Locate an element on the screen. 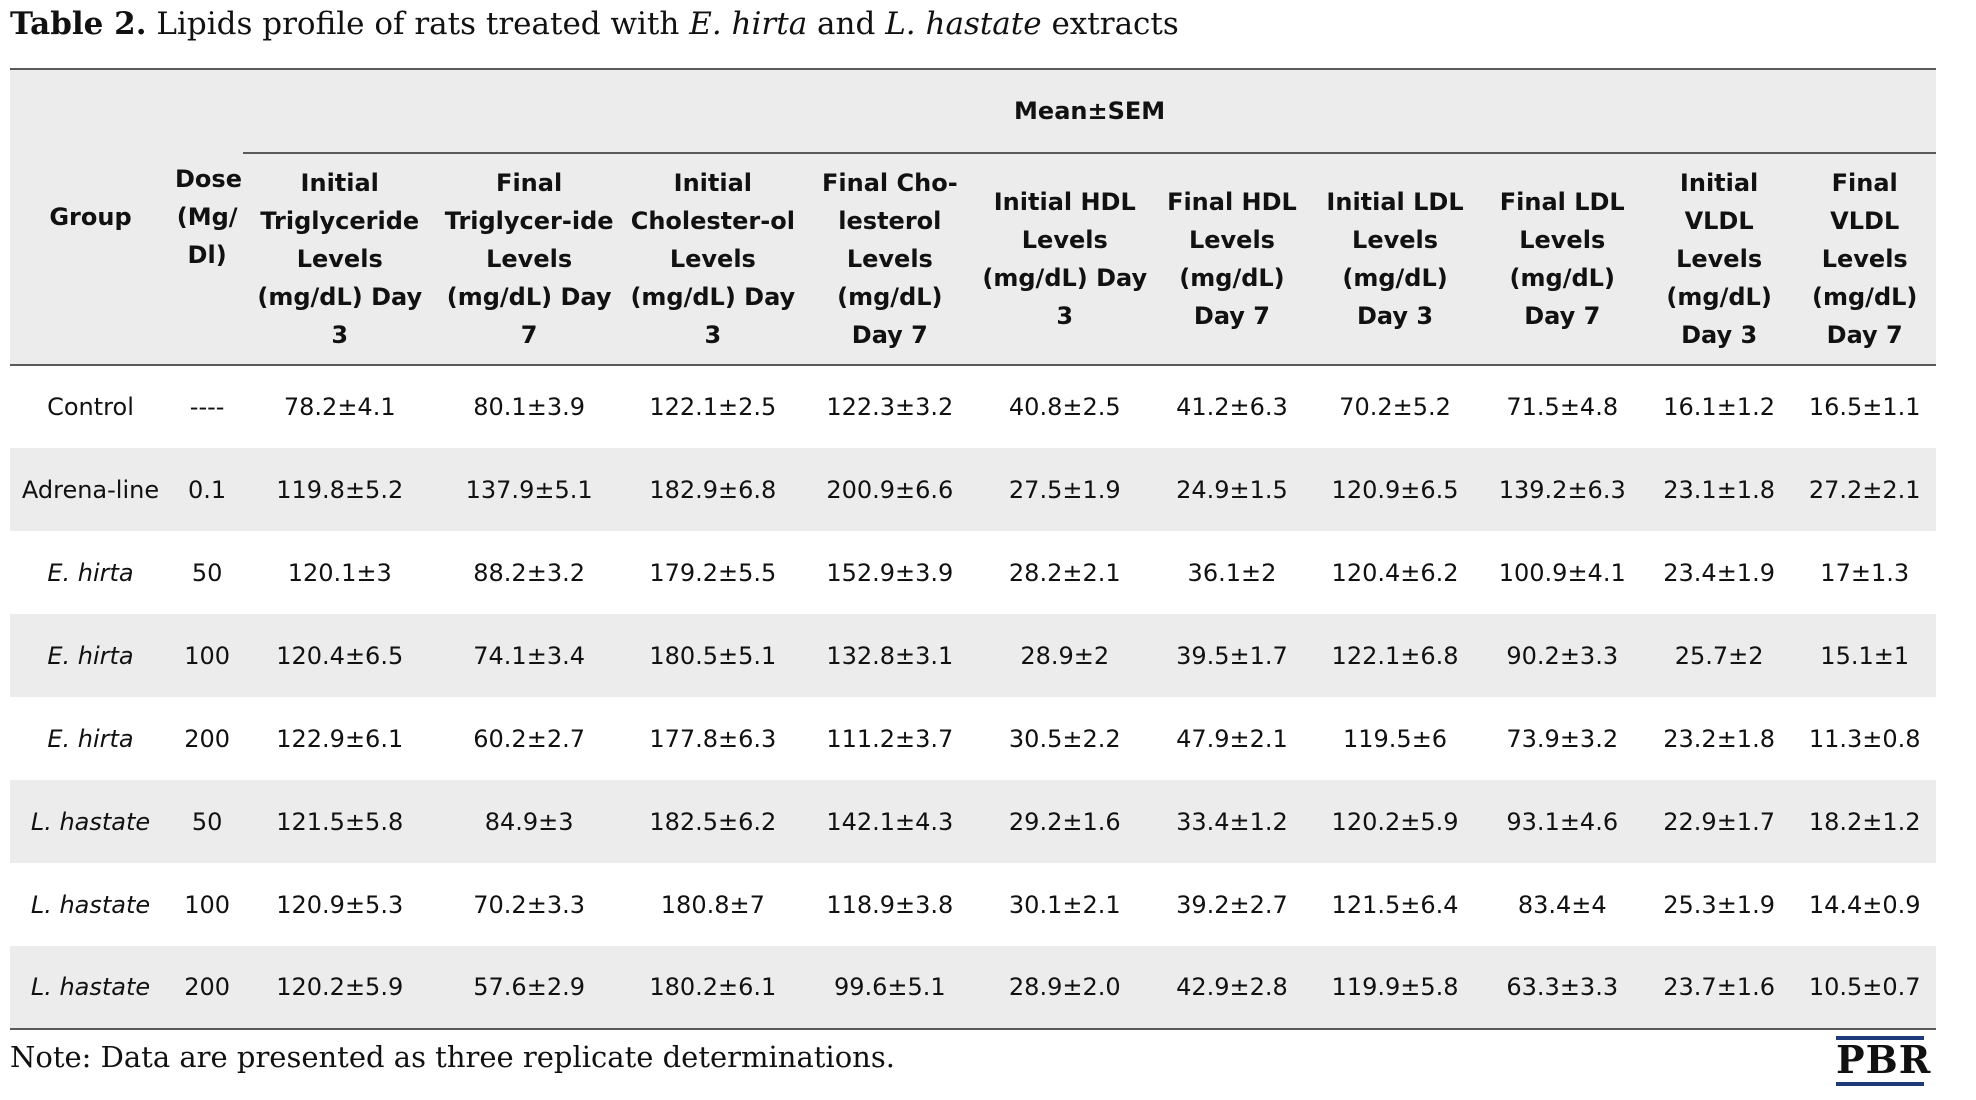 The width and height of the screenshot is (1976, 1100). caption-label: Table 2. is located at coordinates (78, 24).